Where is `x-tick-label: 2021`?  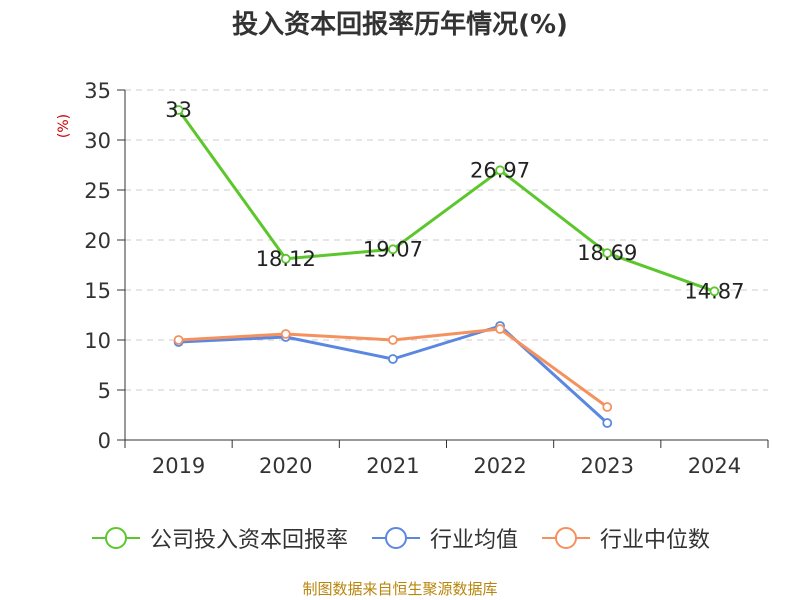 x-tick-label: 2021 is located at coordinates (392, 466).